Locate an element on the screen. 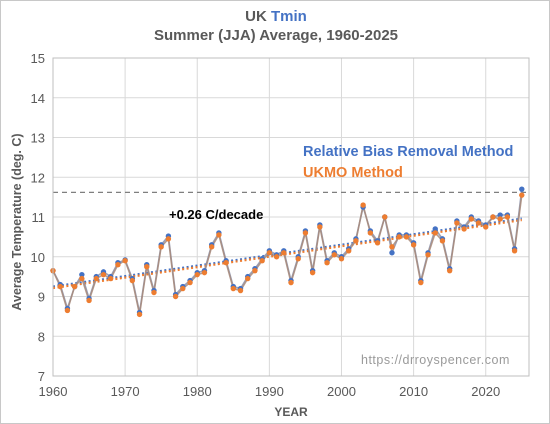 This screenshot has width=550, height=424. x-tick-label: 1980 is located at coordinates (197, 391).